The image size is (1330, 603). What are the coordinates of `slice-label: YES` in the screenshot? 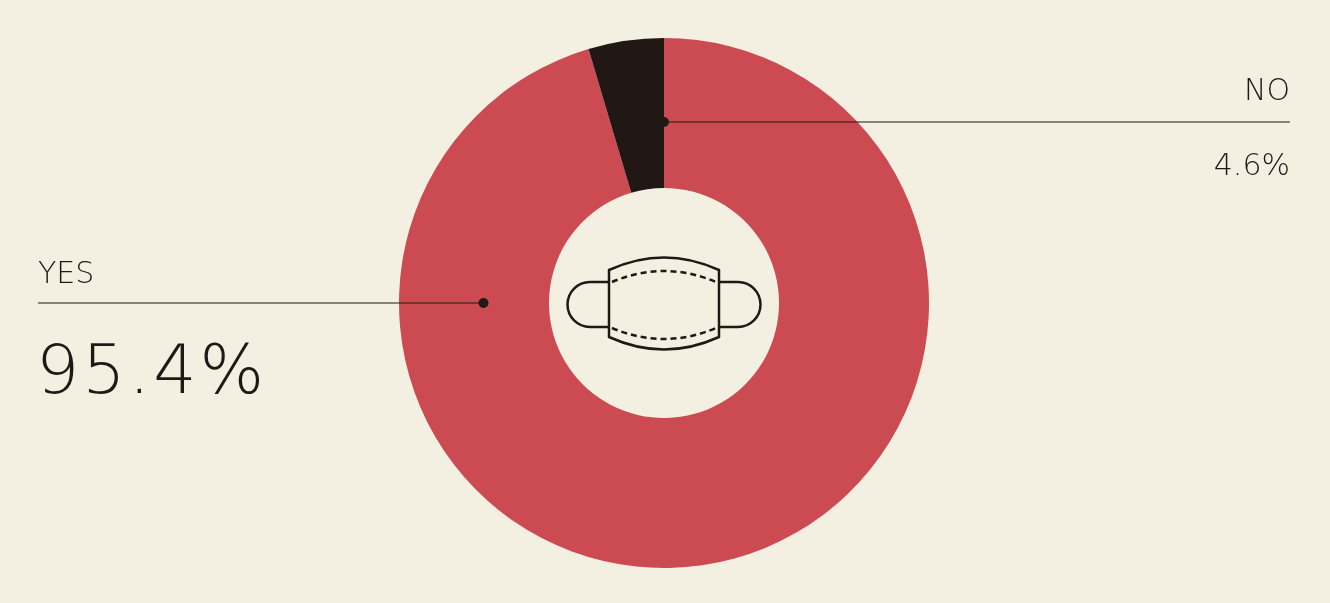 It's located at (66, 272).